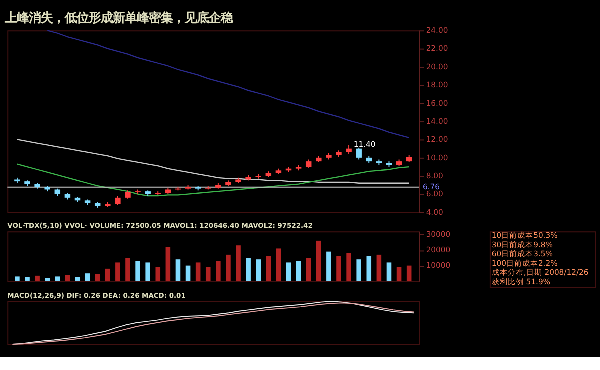 The width and height of the screenshot is (600, 370). I want to click on y-tick-label: 20000, so click(438, 250).